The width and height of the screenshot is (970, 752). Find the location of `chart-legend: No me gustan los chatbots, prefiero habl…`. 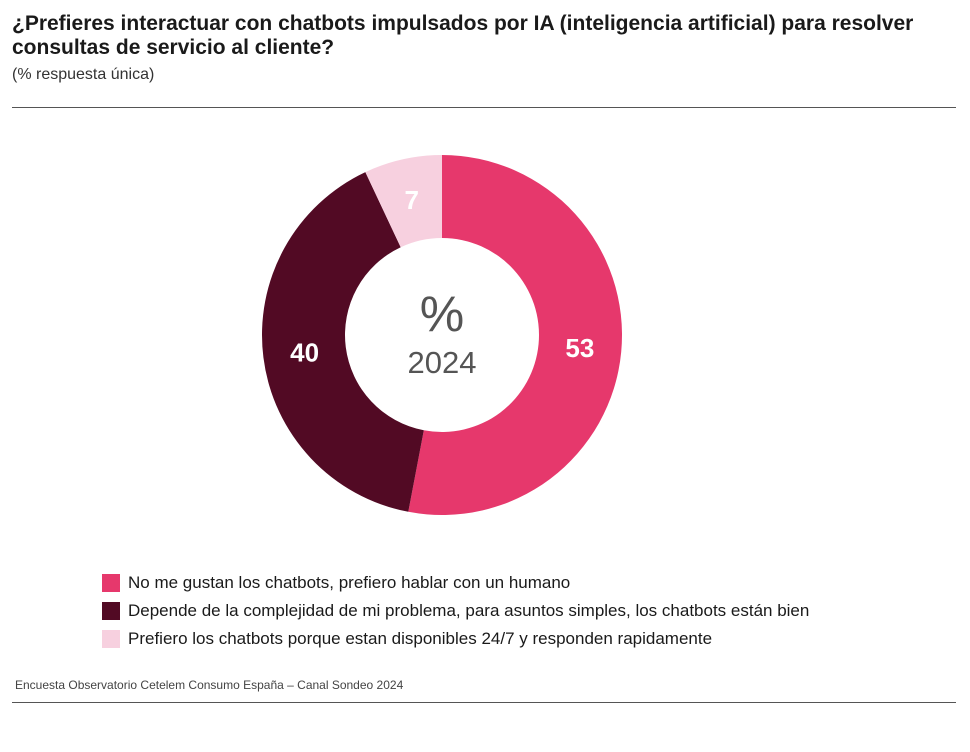

chart-legend: No me gustan los chatbots, prefiero habl… is located at coordinates (455, 611).